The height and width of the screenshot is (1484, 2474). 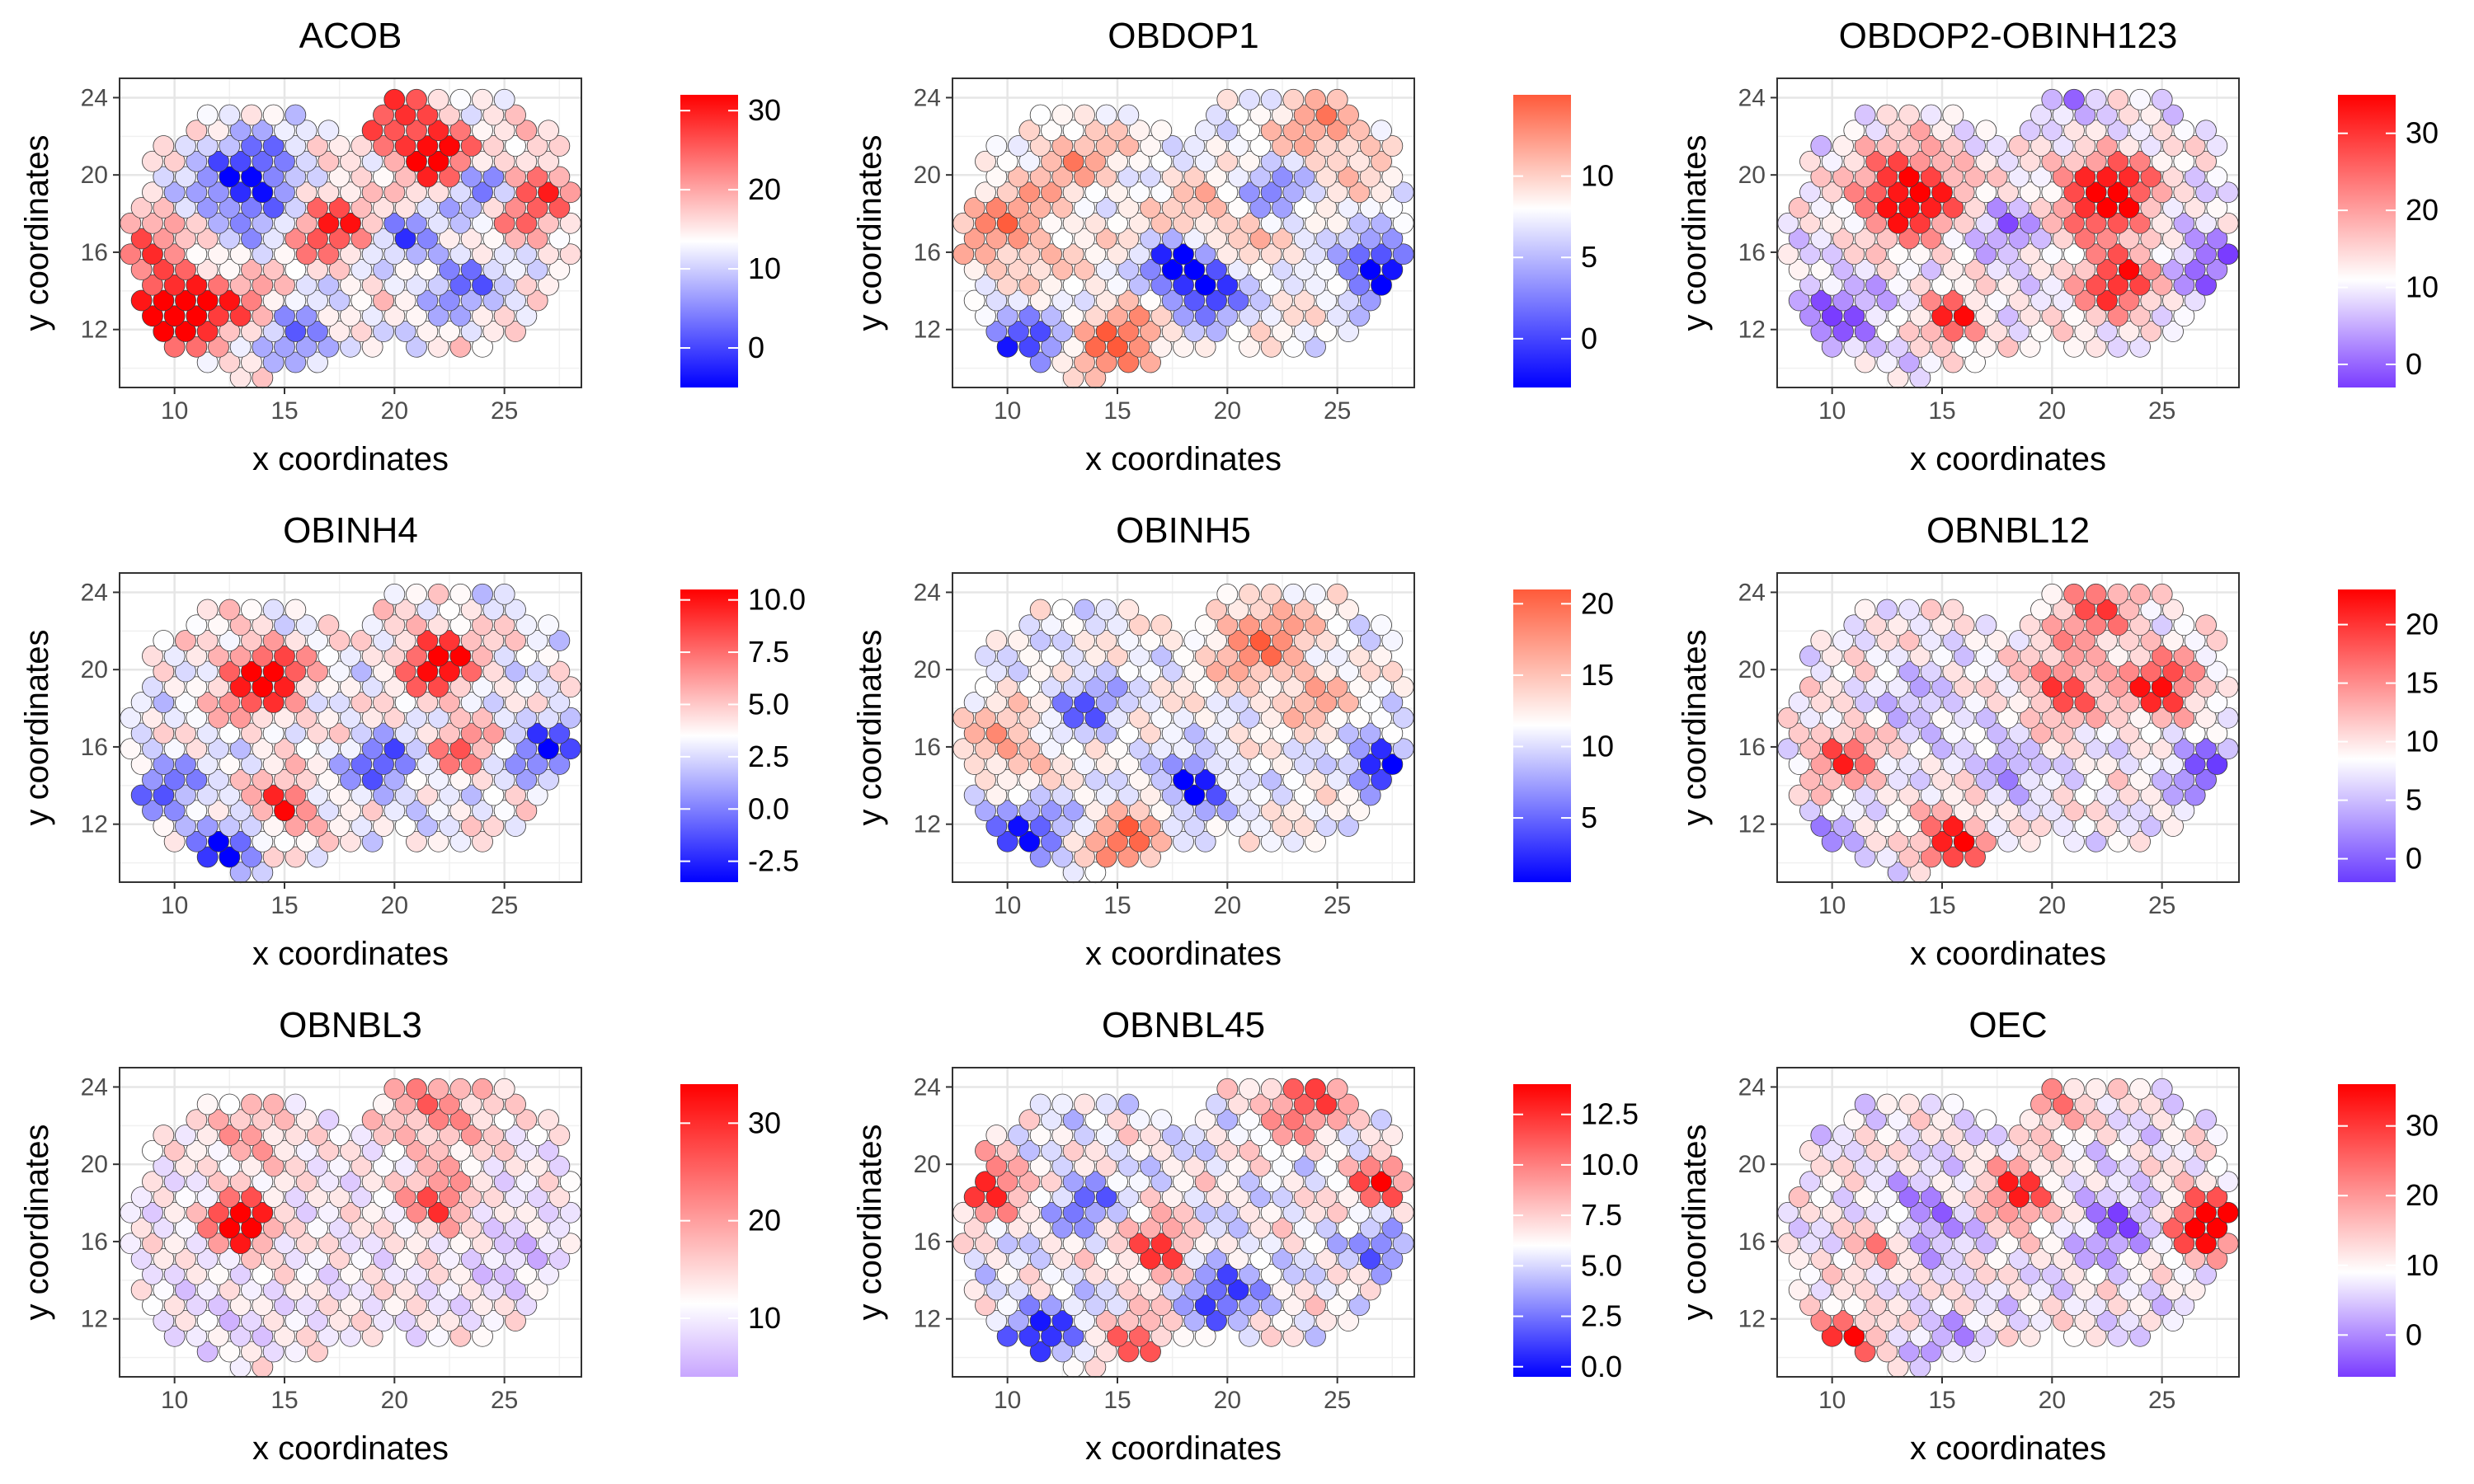 What do you see at coordinates (2422, 624) in the screenshot?
I see `colorbar-label: 20` at bounding box center [2422, 624].